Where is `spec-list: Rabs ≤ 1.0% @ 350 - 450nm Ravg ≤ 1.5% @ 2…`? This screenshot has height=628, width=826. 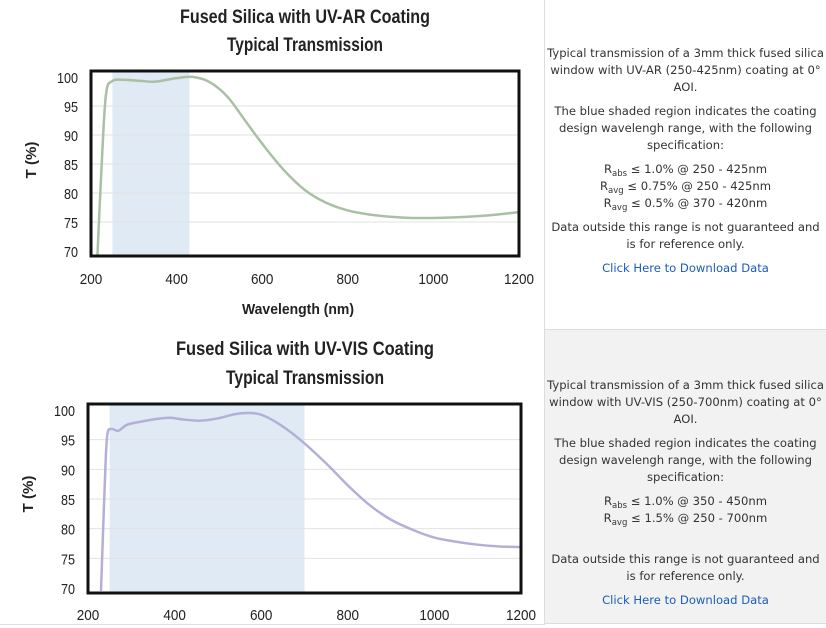 spec-list: Rabs ≤ 1.0% @ 350 - 450nm Ravg ≤ 1.5% @ 2… is located at coordinates (685, 510).